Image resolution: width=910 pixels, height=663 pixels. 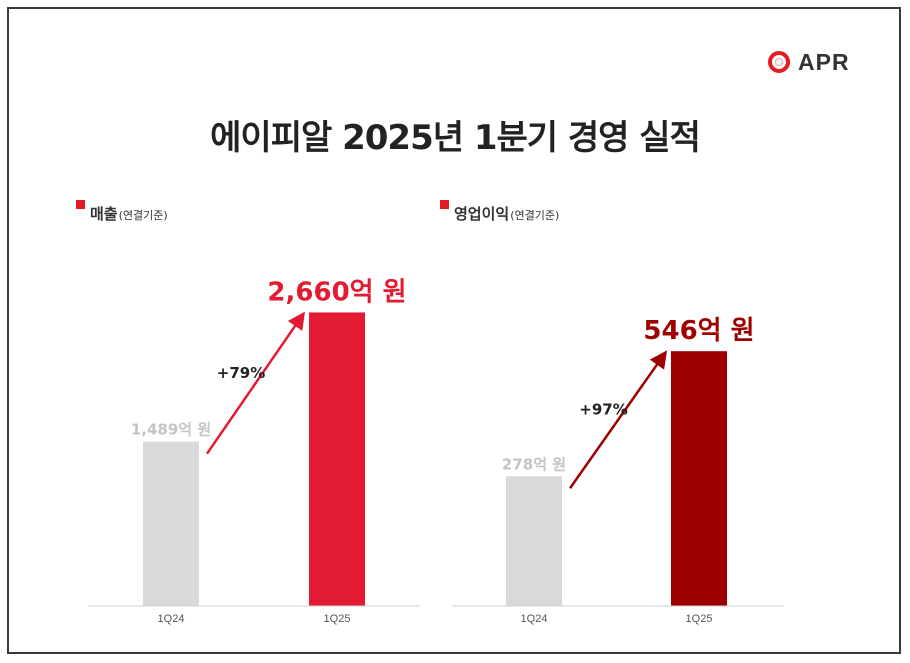 What do you see at coordinates (80, 204) in the screenshot?
I see `revenue-marker-icon` at bounding box center [80, 204].